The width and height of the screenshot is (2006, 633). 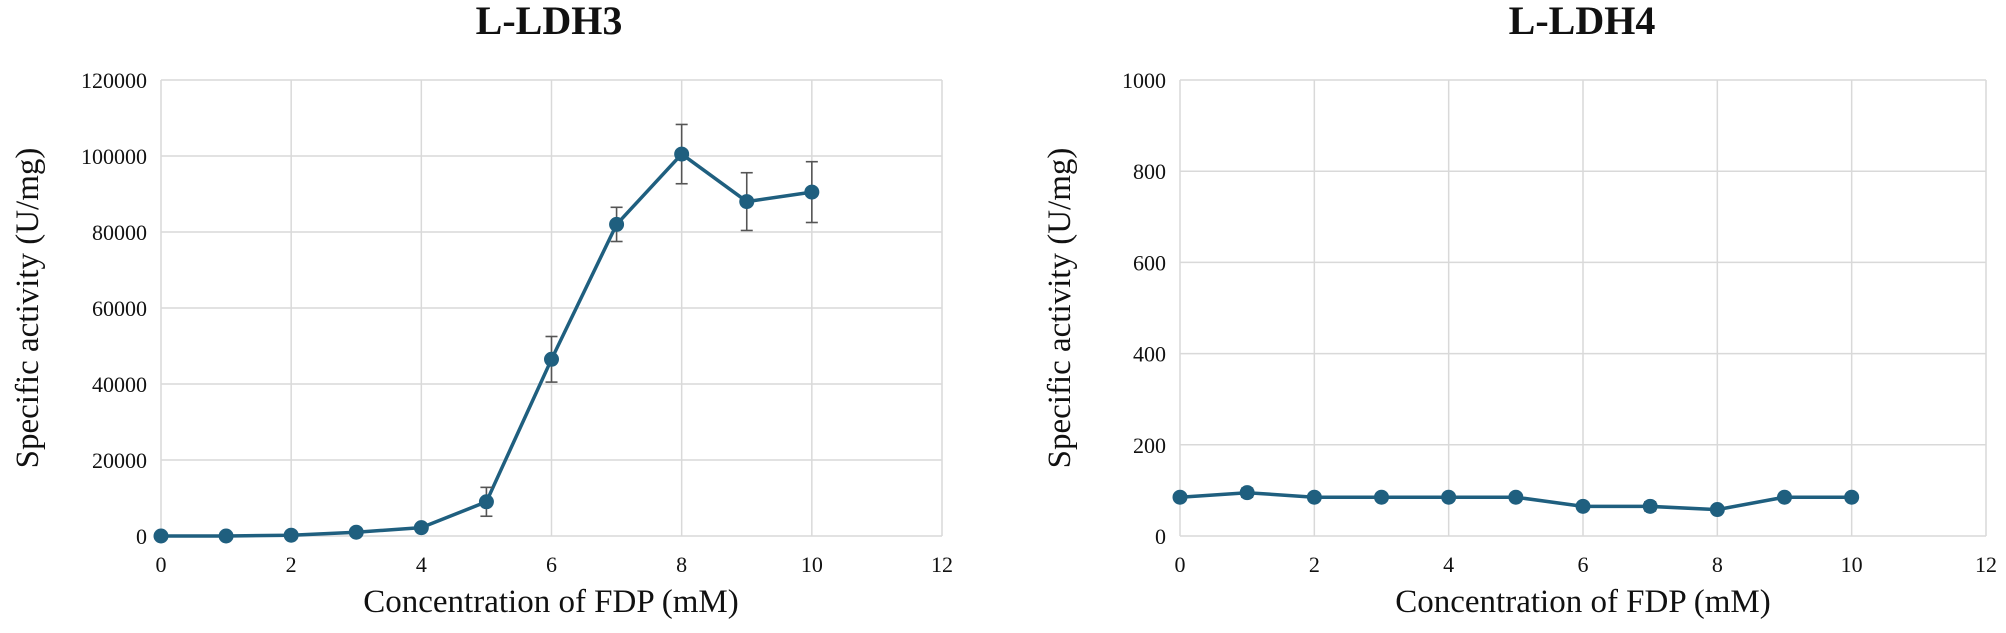 I want to click on y-tick-label: 400, so click(x=1149, y=354).